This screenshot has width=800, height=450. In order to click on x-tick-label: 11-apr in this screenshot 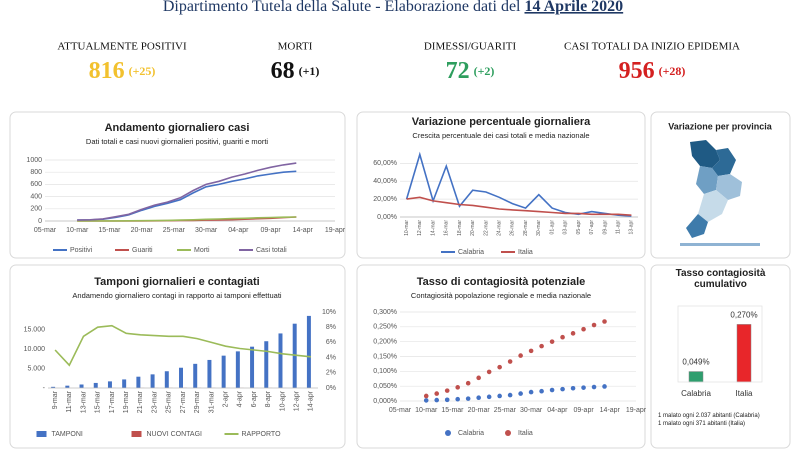, I will do `click(618, 227)`.